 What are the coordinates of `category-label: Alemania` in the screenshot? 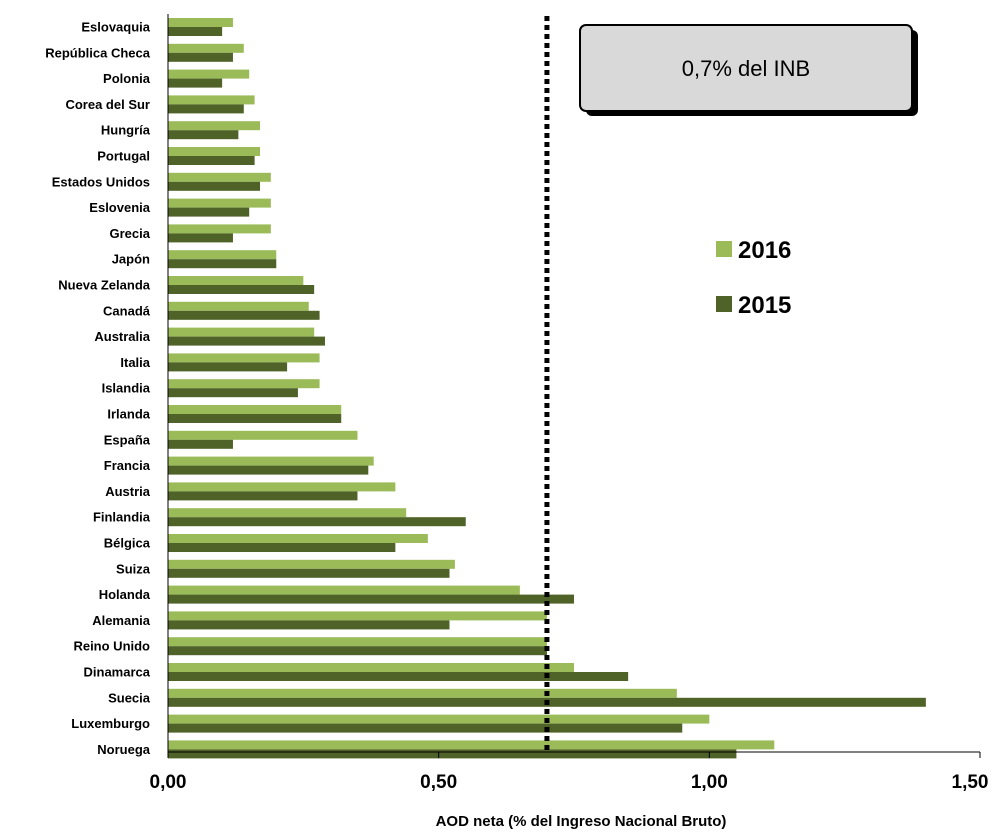 It's located at (121, 620).